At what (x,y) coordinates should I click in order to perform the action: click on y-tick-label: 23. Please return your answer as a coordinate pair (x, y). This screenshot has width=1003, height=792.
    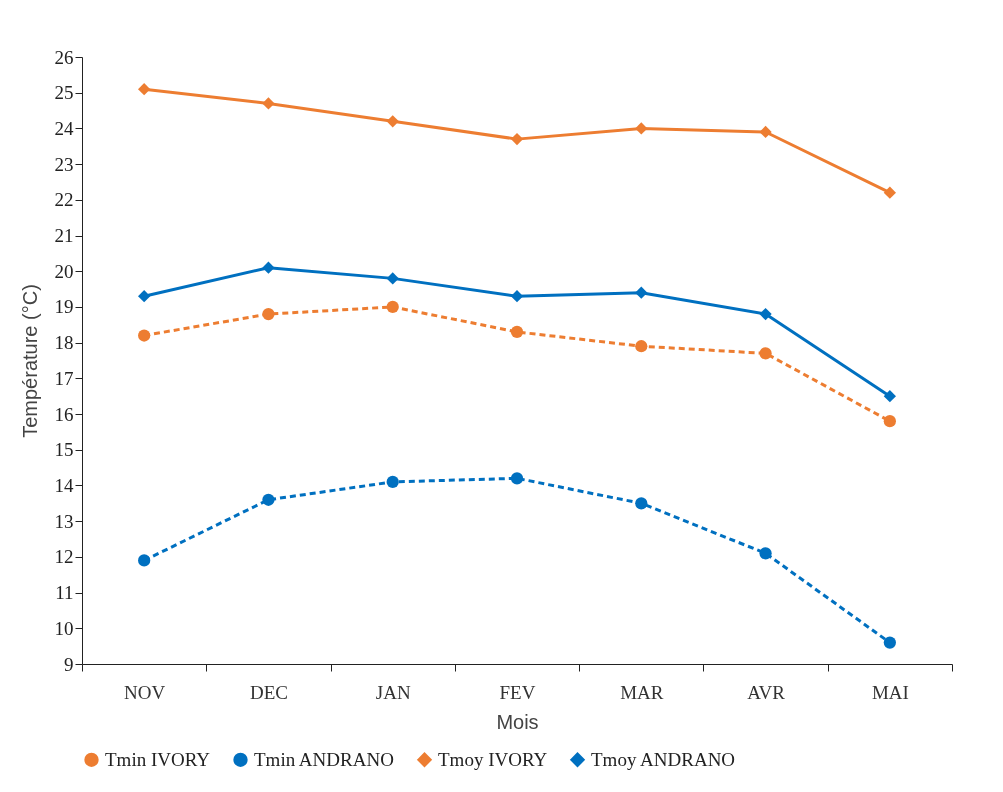
    Looking at the image, I should click on (64, 164).